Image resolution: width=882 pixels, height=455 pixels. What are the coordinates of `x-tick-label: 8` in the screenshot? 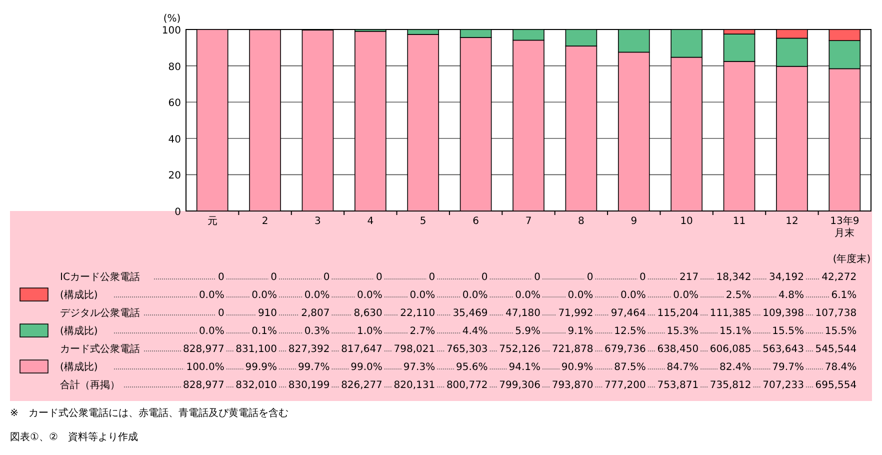 It's located at (581, 222).